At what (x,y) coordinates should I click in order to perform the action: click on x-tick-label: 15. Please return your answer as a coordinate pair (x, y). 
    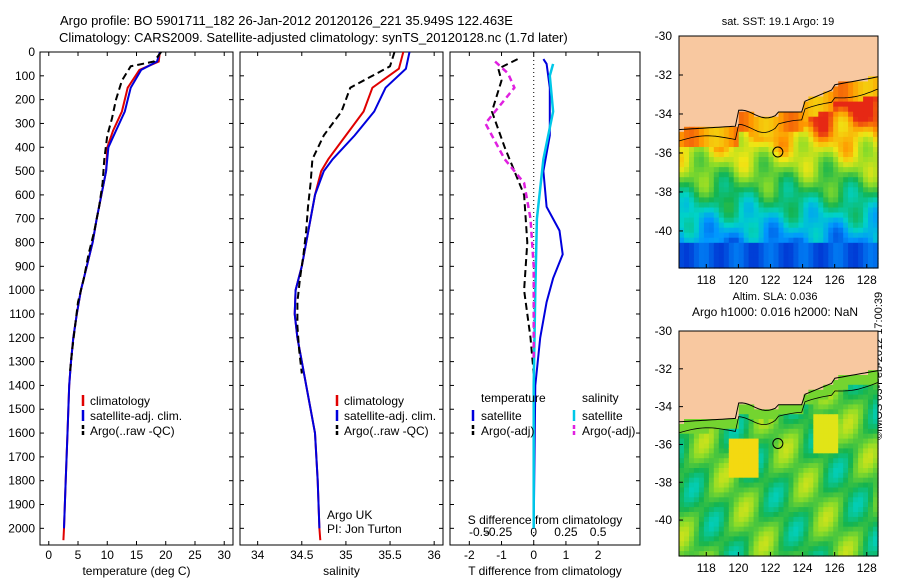
    Looking at the image, I should click on (137, 555).